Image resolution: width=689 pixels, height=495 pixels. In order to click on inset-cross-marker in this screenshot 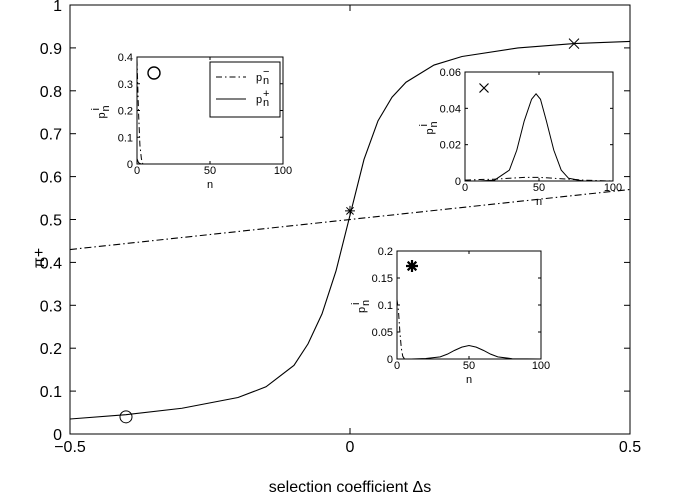, I will do `click(484, 88)`.